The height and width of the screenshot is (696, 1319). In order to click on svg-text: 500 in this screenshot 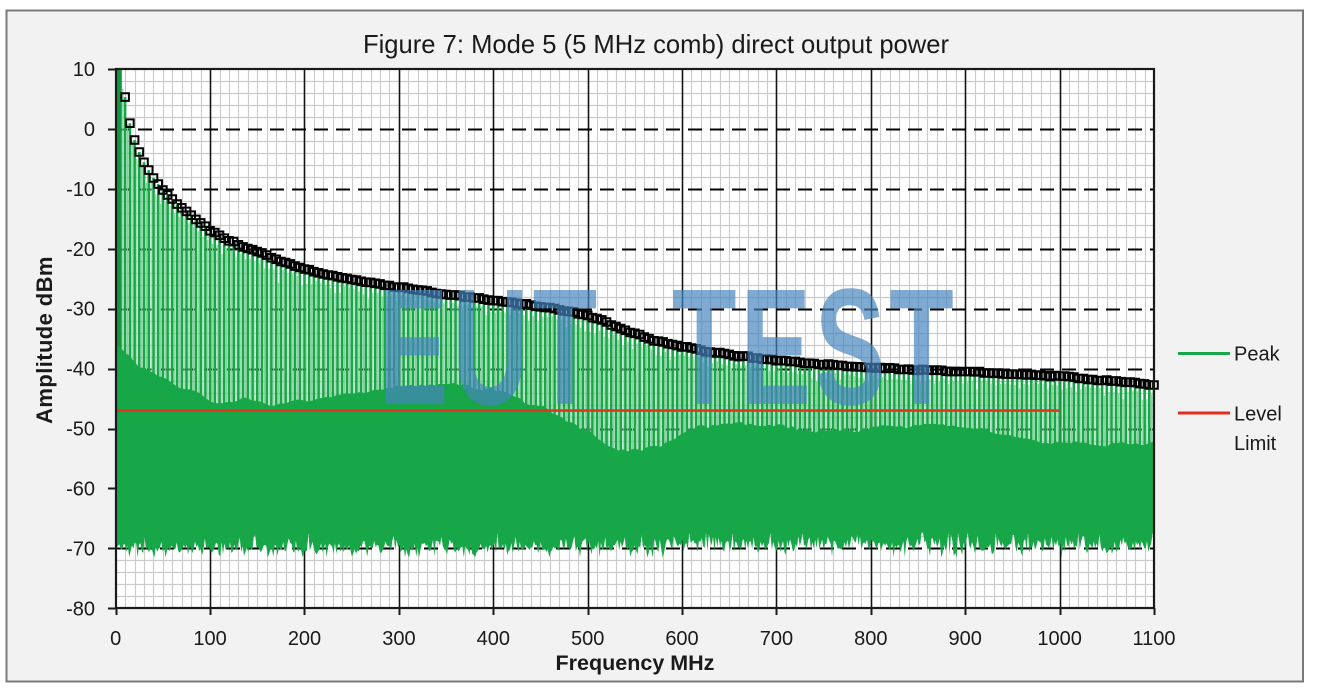, I will do `click(587, 639)`.